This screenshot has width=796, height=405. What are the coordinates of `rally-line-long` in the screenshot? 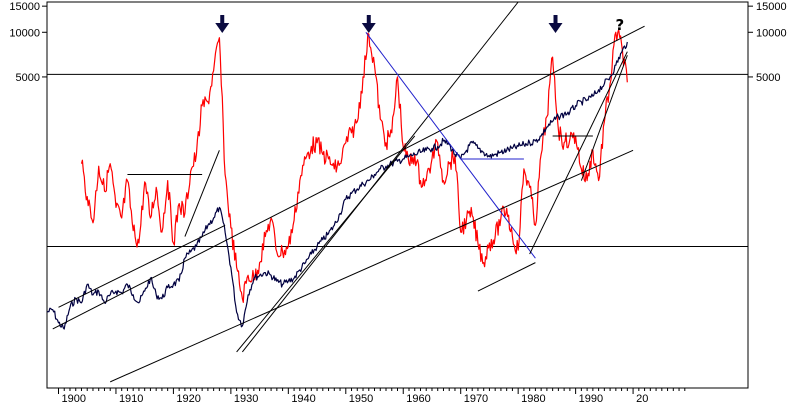 It's located at (326, 244).